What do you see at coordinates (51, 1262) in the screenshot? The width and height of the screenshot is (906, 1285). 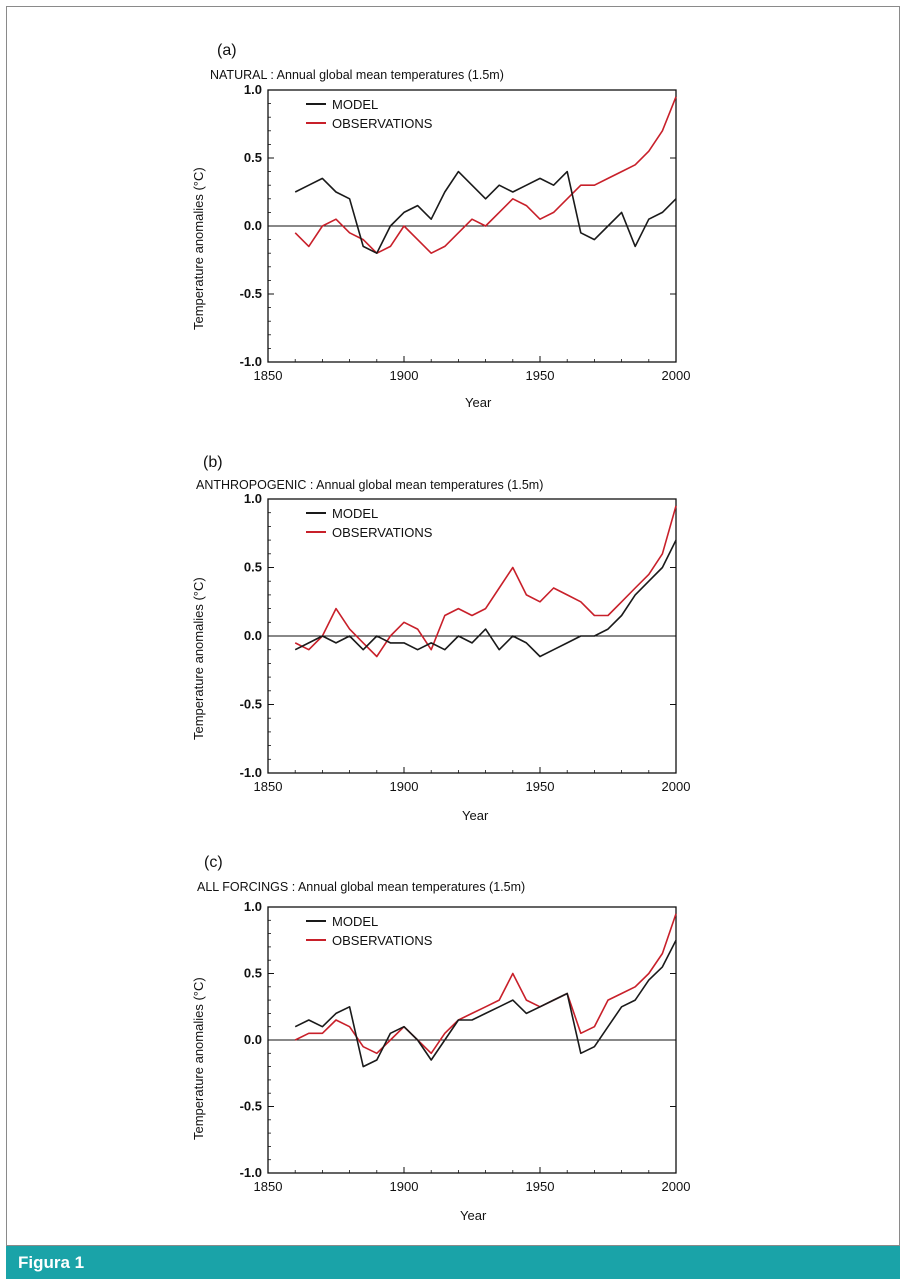 I see `figure-caption: Figura 1` at bounding box center [51, 1262].